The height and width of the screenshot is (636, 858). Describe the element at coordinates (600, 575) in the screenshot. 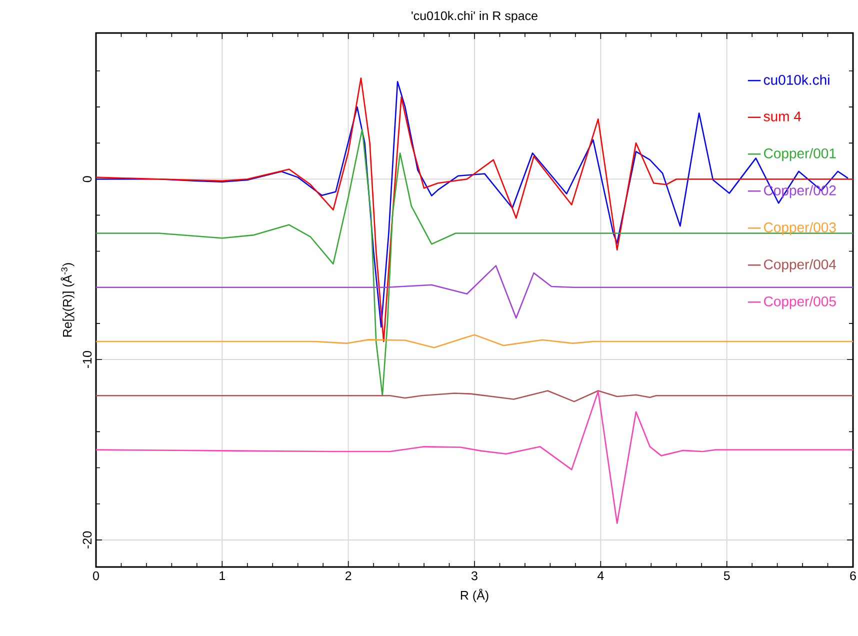

I see `x-tick-label: 4` at that location.